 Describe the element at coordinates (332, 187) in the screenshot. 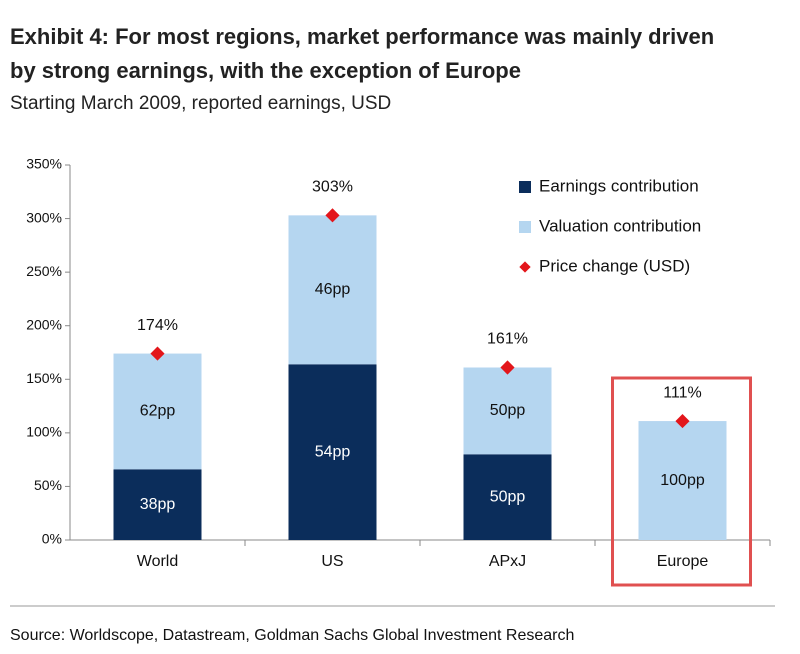

I see `value-label: 303%` at that location.